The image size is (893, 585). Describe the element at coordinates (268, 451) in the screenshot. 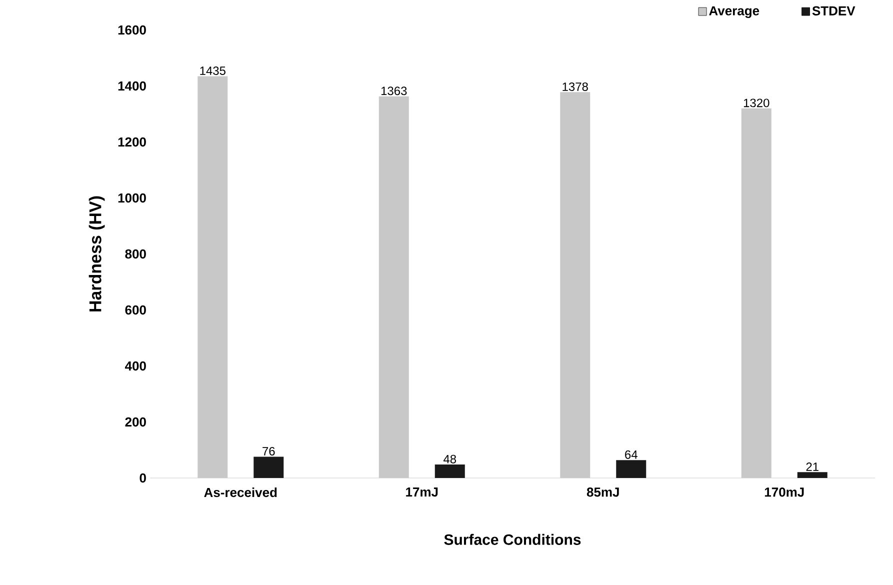

I see `data-label: 76` at that location.